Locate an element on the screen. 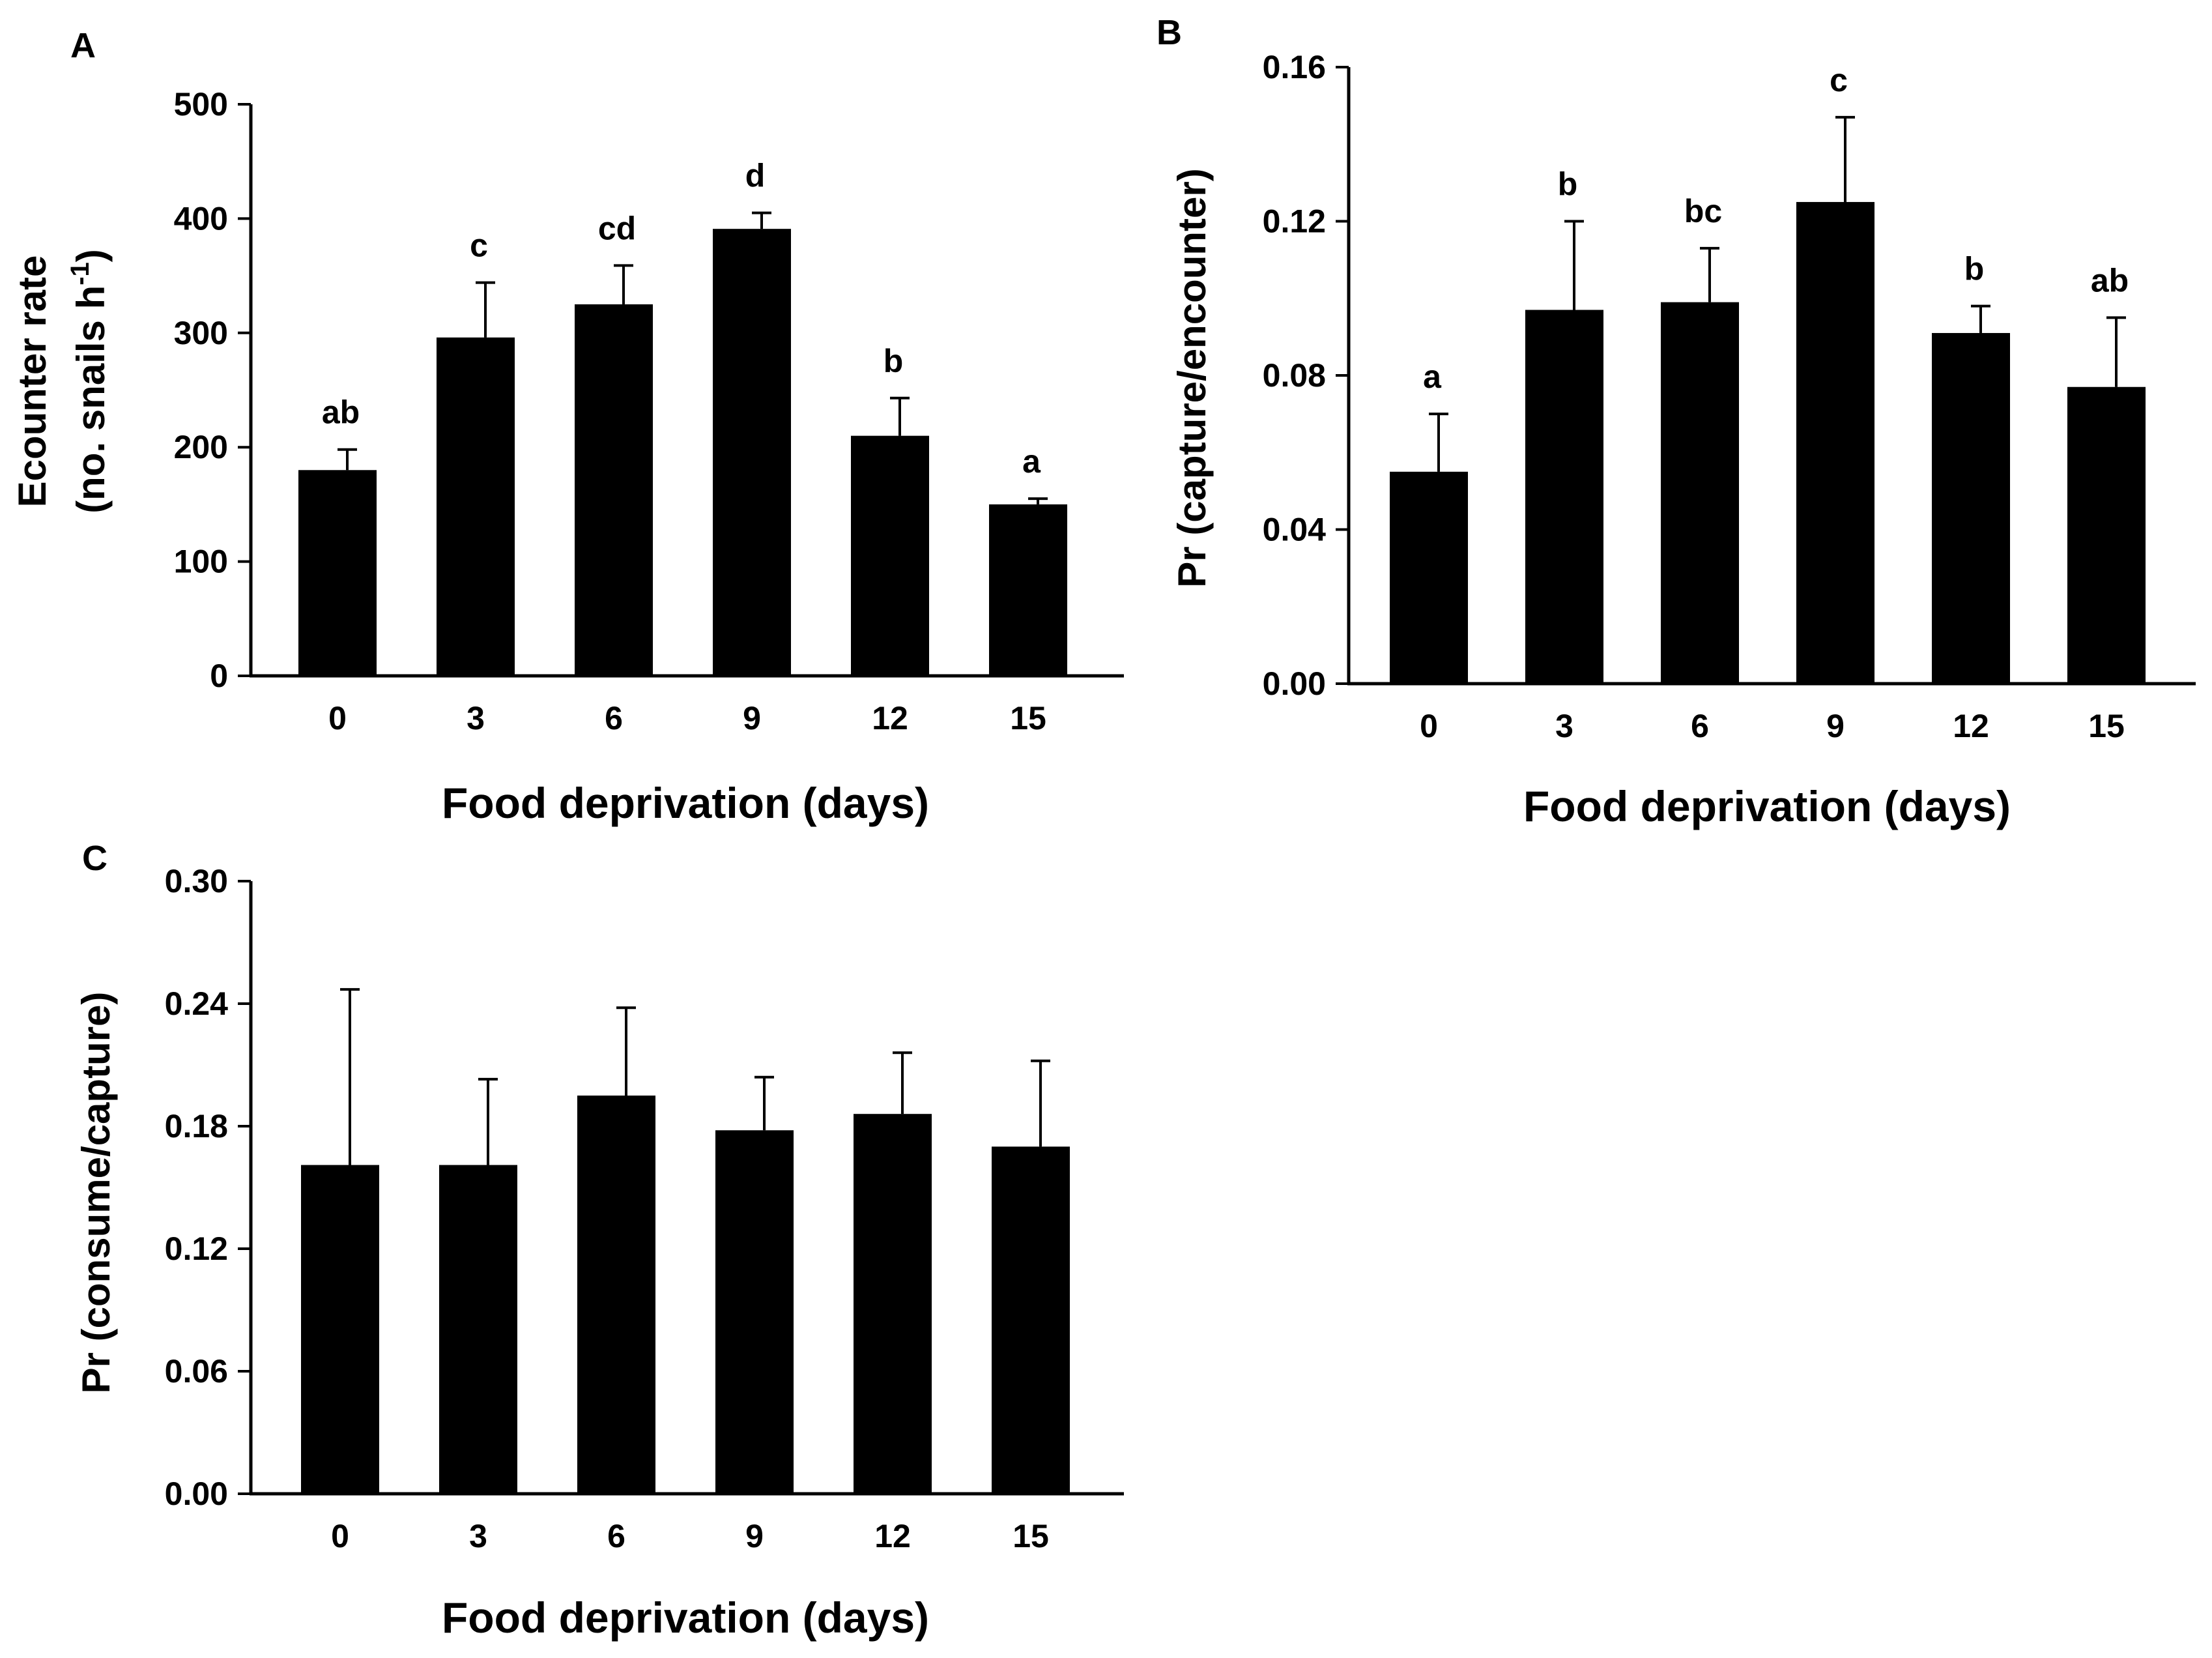 This screenshot has width=2212, height=1658. panel-a-x-tick-label: 0 is located at coordinates (337, 718).